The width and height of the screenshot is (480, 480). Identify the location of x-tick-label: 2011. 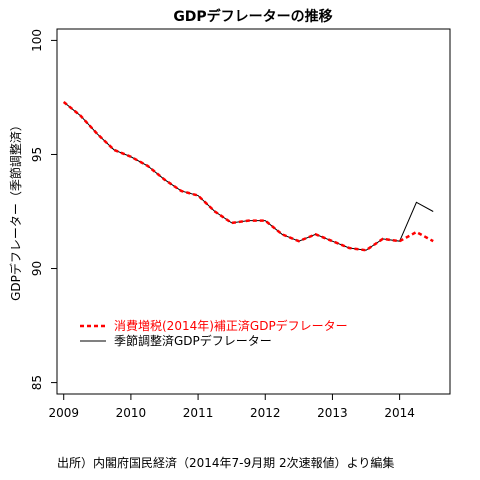
(198, 413).